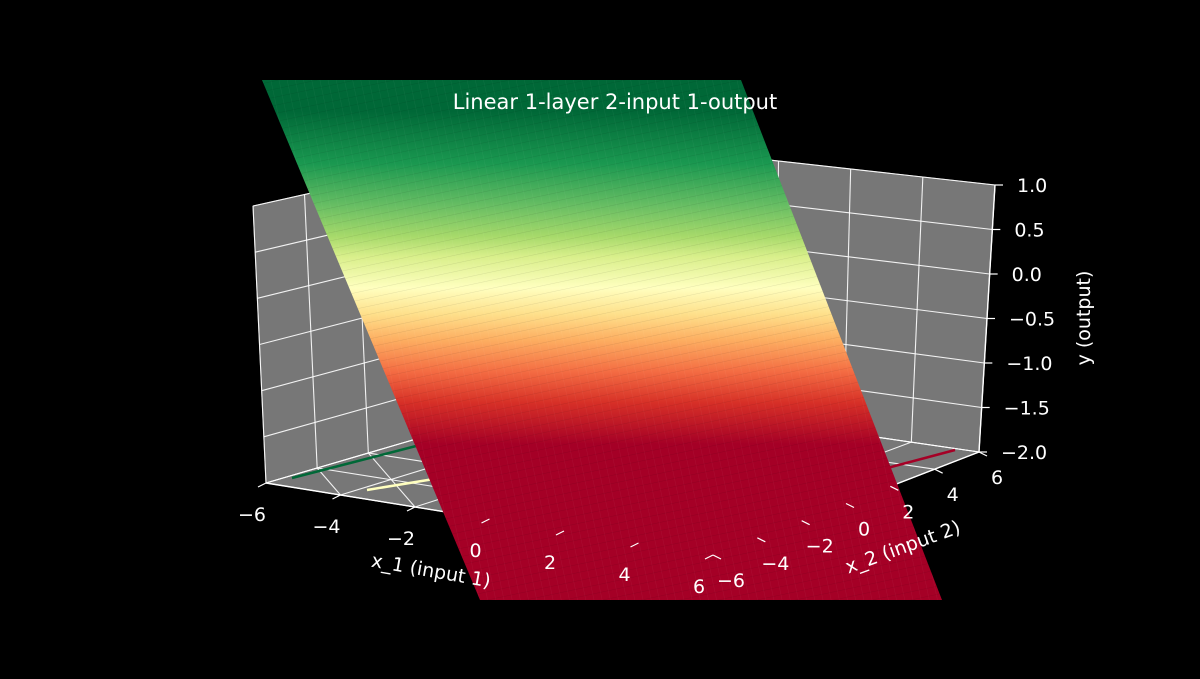 The image size is (1200, 679). What do you see at coordinates (699, 587) in the screenshot?
I see `x-tick-label: 6` at bounding box center [699, 587].